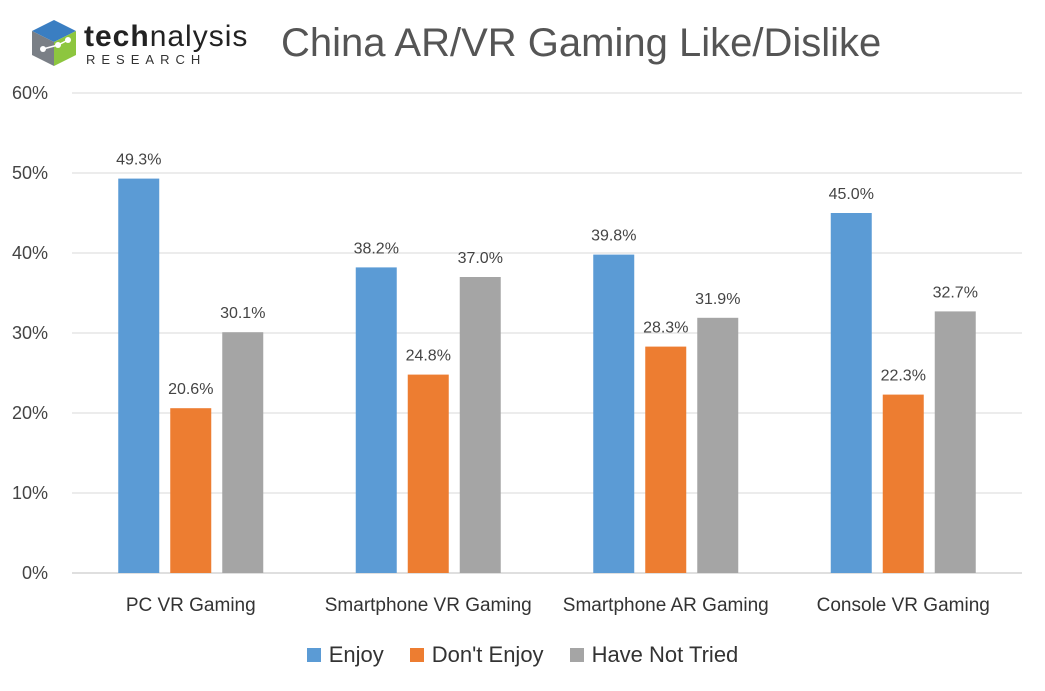  I want to click on legend-label: Don't Enjoy, so click(487, 654).